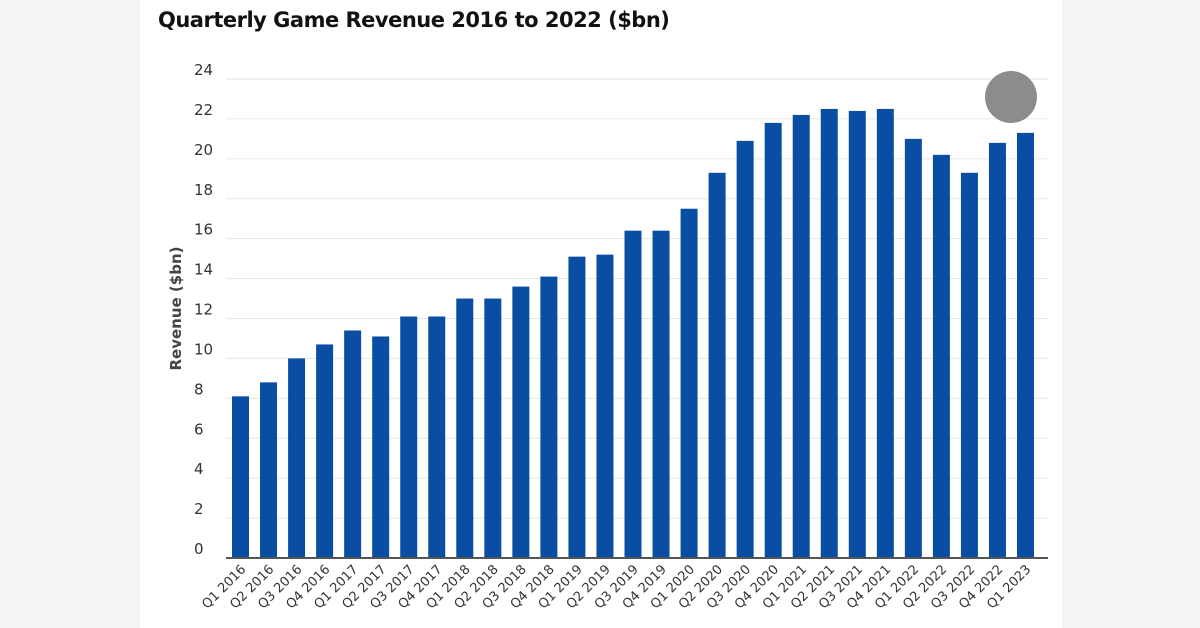 The height and width of the screenshot is (628, 1200). What do you see at coordinates (199, 549) in the screenshot?
I see `y-tick-label: 0` at bounding box center [199, 549].